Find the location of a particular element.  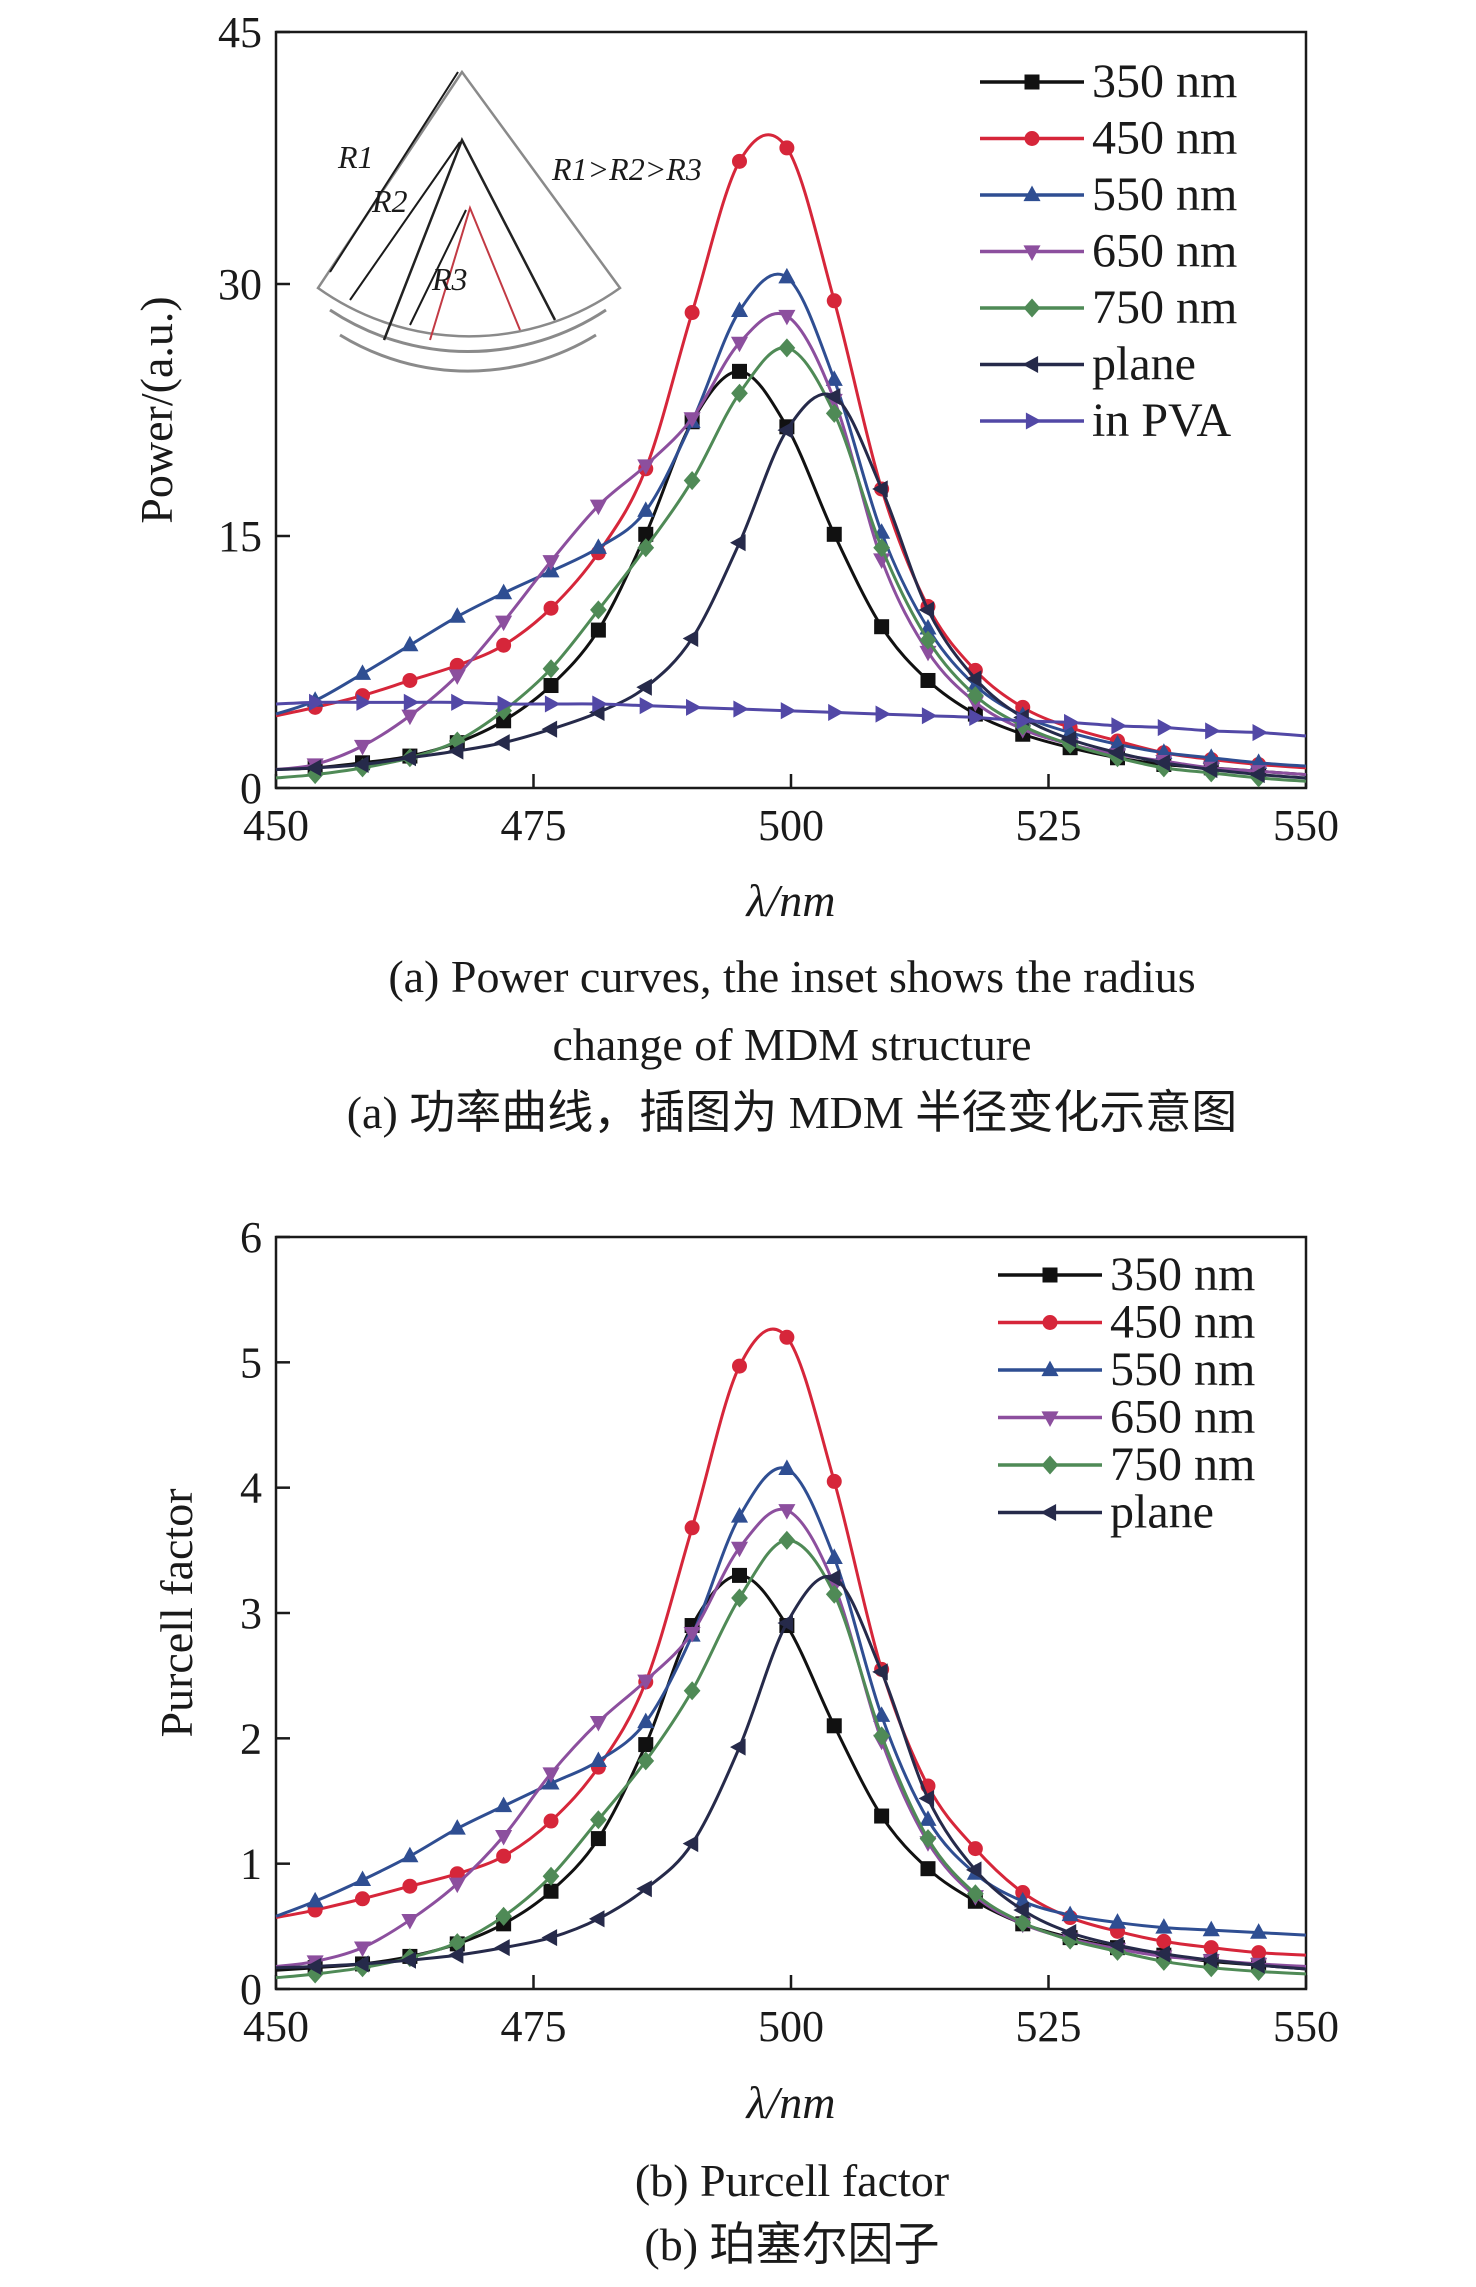

y-tick-label: 45 is located at coordinates (240, 32).